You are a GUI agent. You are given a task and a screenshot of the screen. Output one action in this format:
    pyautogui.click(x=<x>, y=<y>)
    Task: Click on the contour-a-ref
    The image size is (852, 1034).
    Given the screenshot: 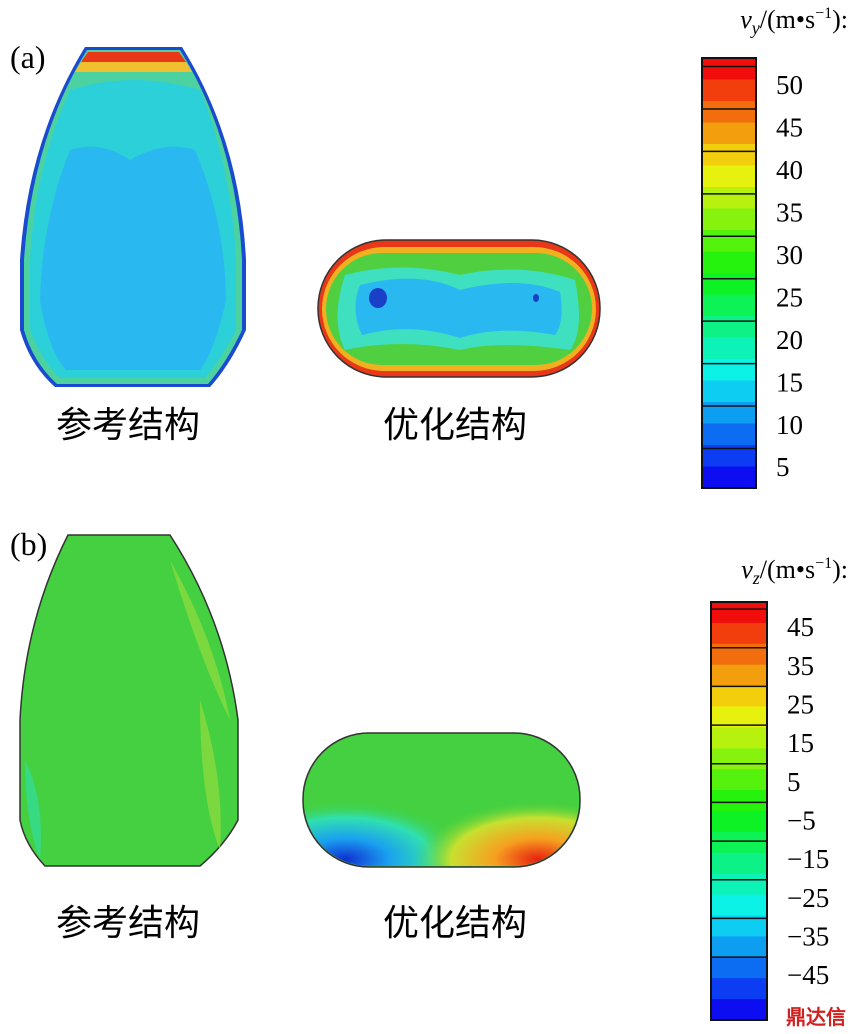 What is the action you would take?
    pyautogui.click(x=133, y=217)
    